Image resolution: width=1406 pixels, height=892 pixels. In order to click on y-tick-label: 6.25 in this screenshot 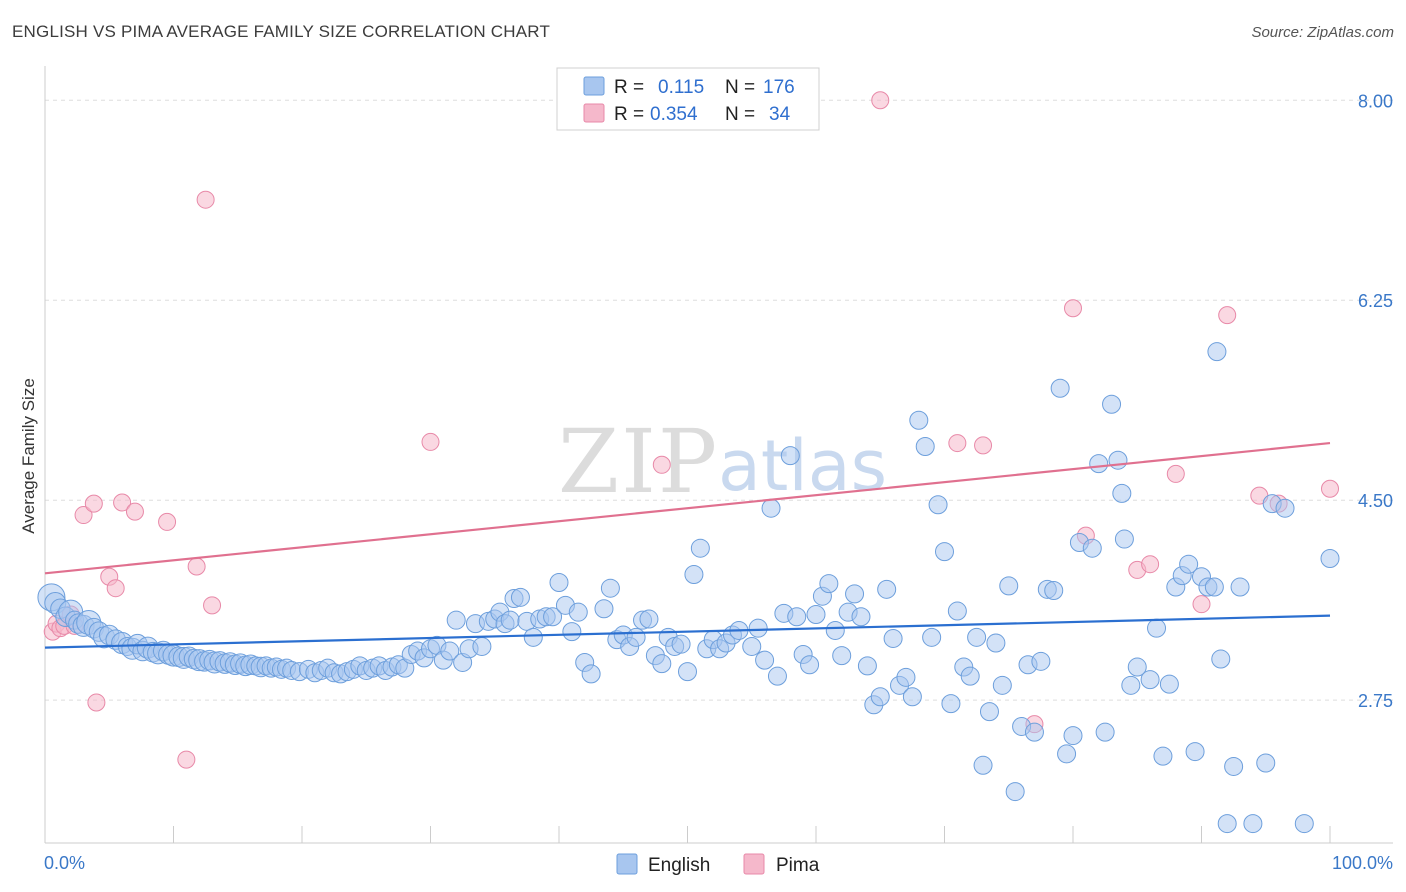, I will do `click(1375, 301)`.